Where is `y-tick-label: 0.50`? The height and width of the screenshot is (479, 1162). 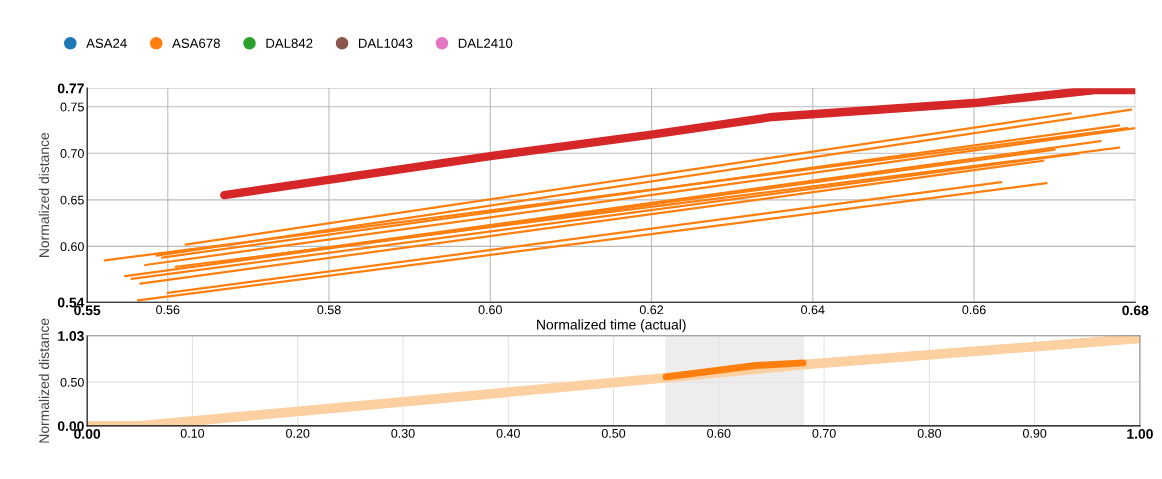
y-tick-label: 0.50 is located at coordinates (72, 382).